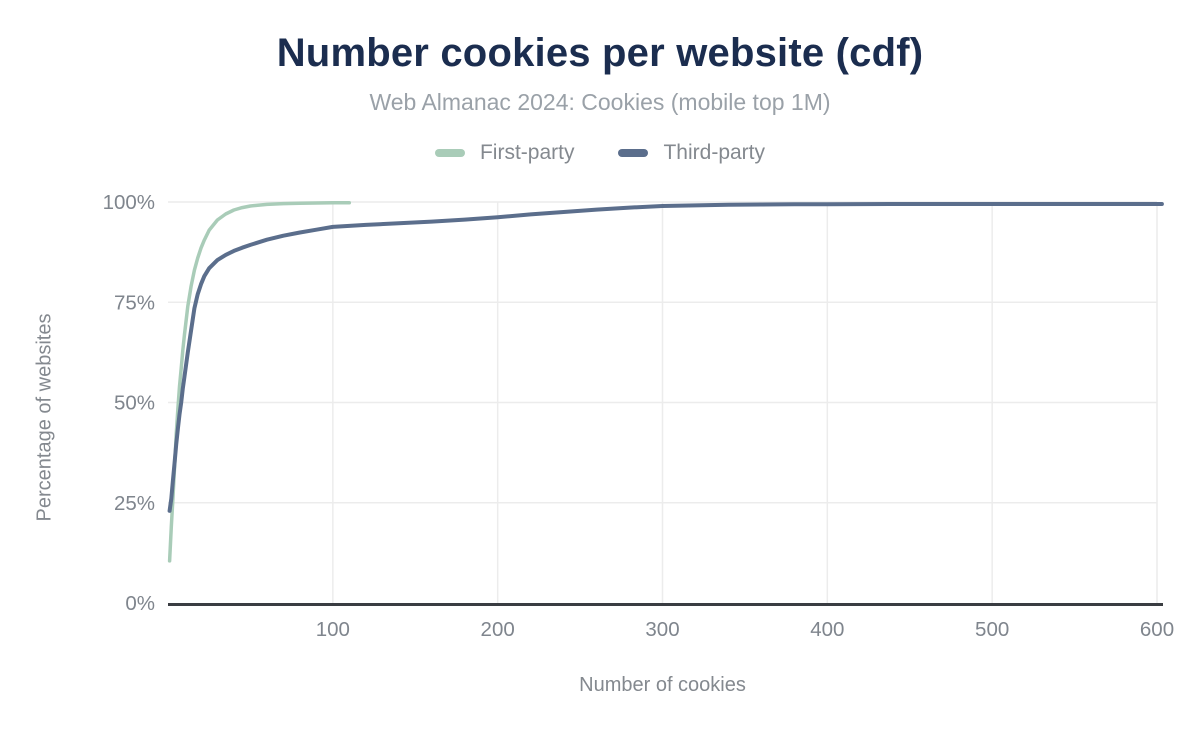  I want to click on x-tick-label: 100, so click(333, 629).